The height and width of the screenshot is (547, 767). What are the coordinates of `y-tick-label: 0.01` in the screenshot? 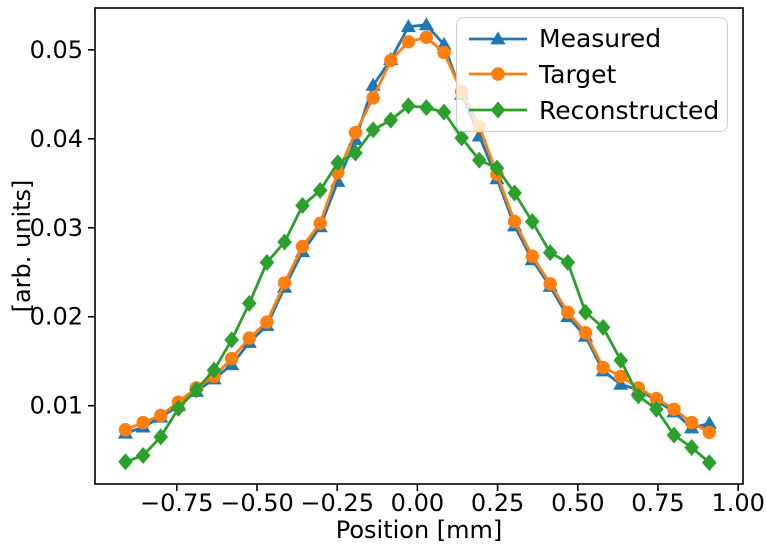 It's located at (56, 406).